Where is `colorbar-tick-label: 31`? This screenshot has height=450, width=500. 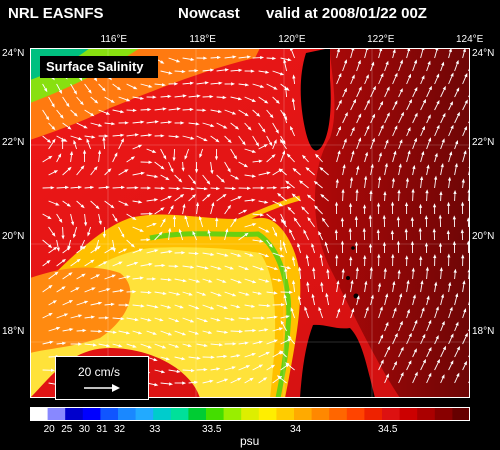
colorbar-tick-label: 31 is located at coordinates (102, 429).